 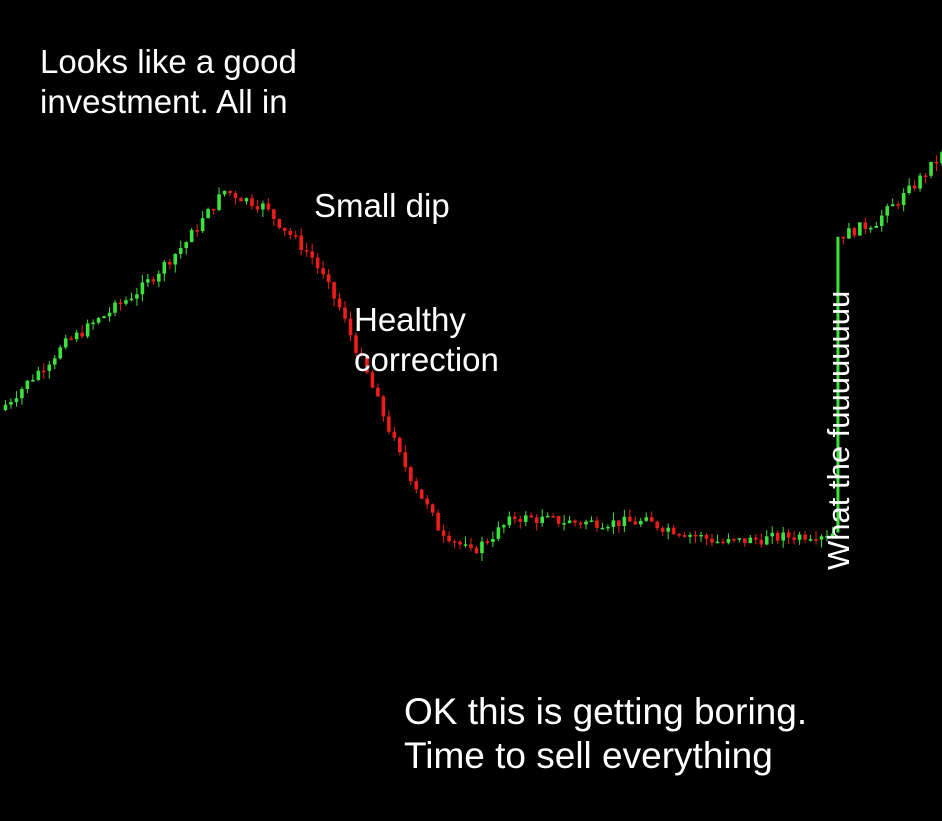 I want to click on caption-all-in-line-2: investment. All in, so click(x=164, y=101).